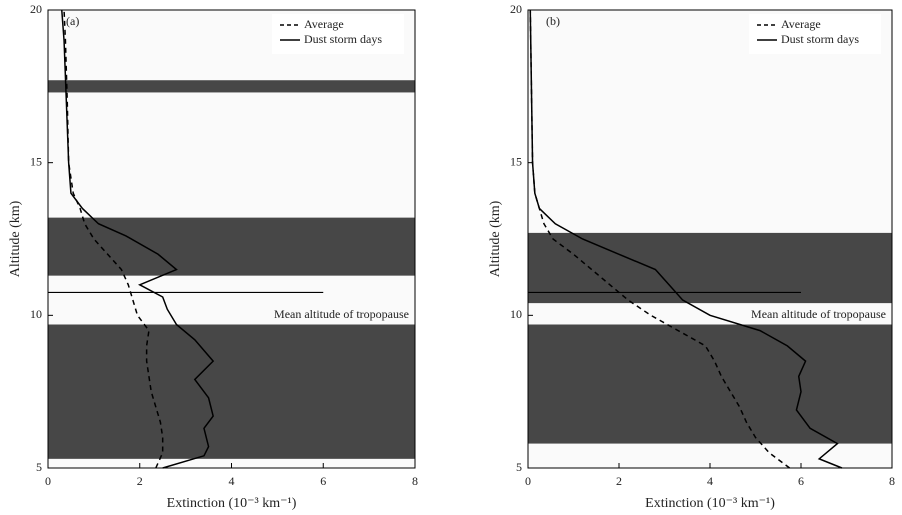  I want to click on panel-label: (b), so click(553, 21).